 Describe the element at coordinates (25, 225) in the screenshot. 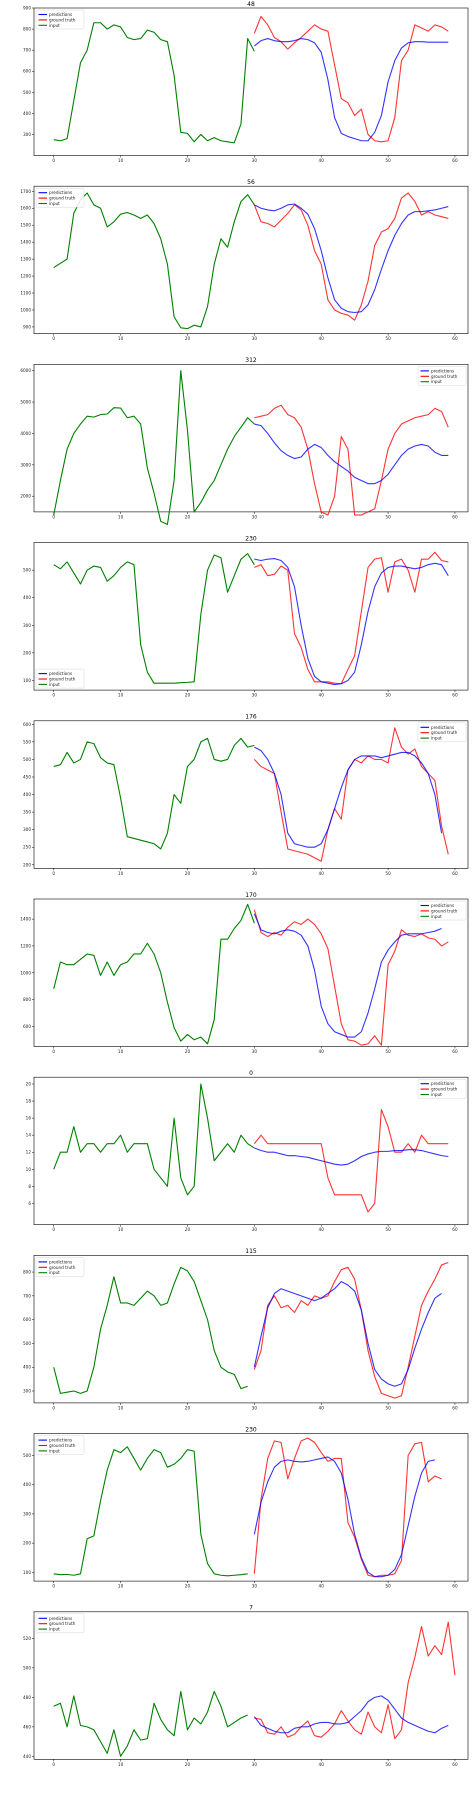

I see `y-tick-label: 1500` at that location.